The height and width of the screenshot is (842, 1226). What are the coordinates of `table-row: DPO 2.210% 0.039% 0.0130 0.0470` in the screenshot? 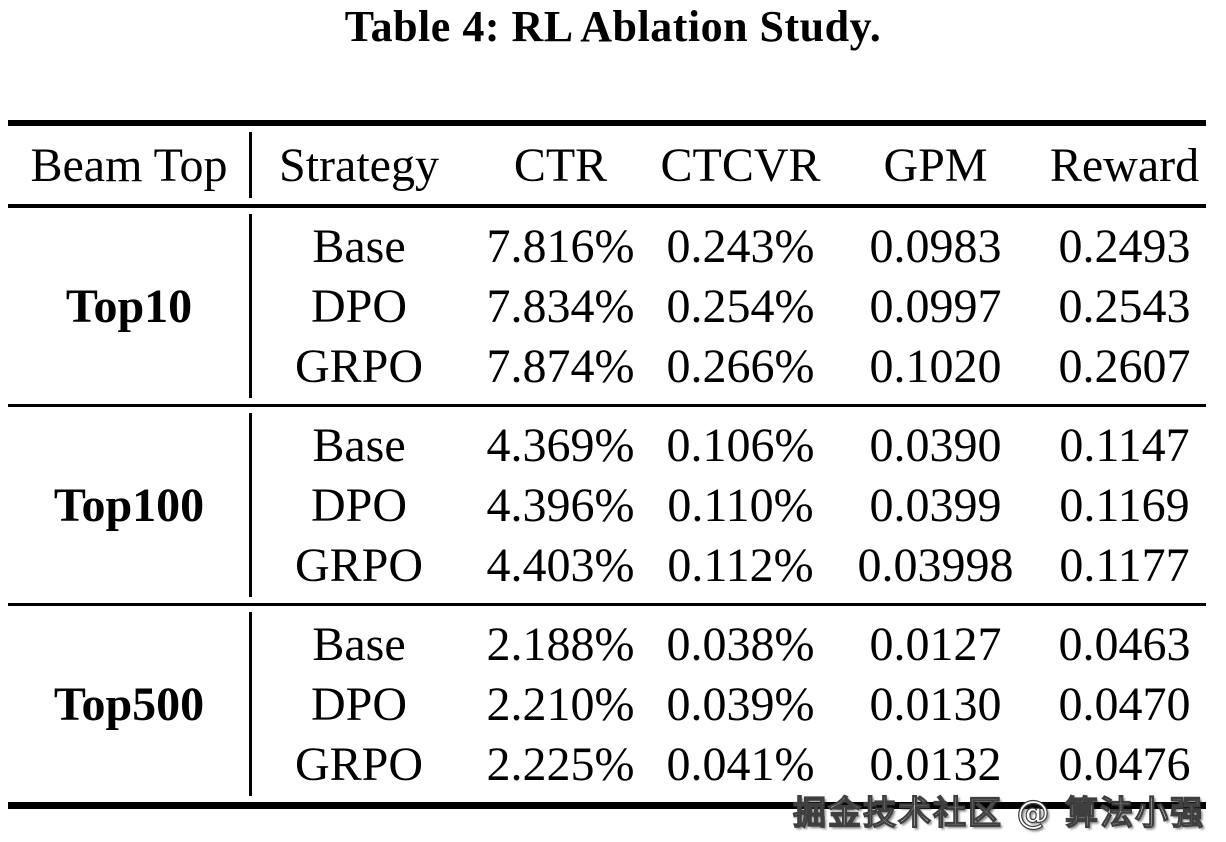 It's located at (728, 704).